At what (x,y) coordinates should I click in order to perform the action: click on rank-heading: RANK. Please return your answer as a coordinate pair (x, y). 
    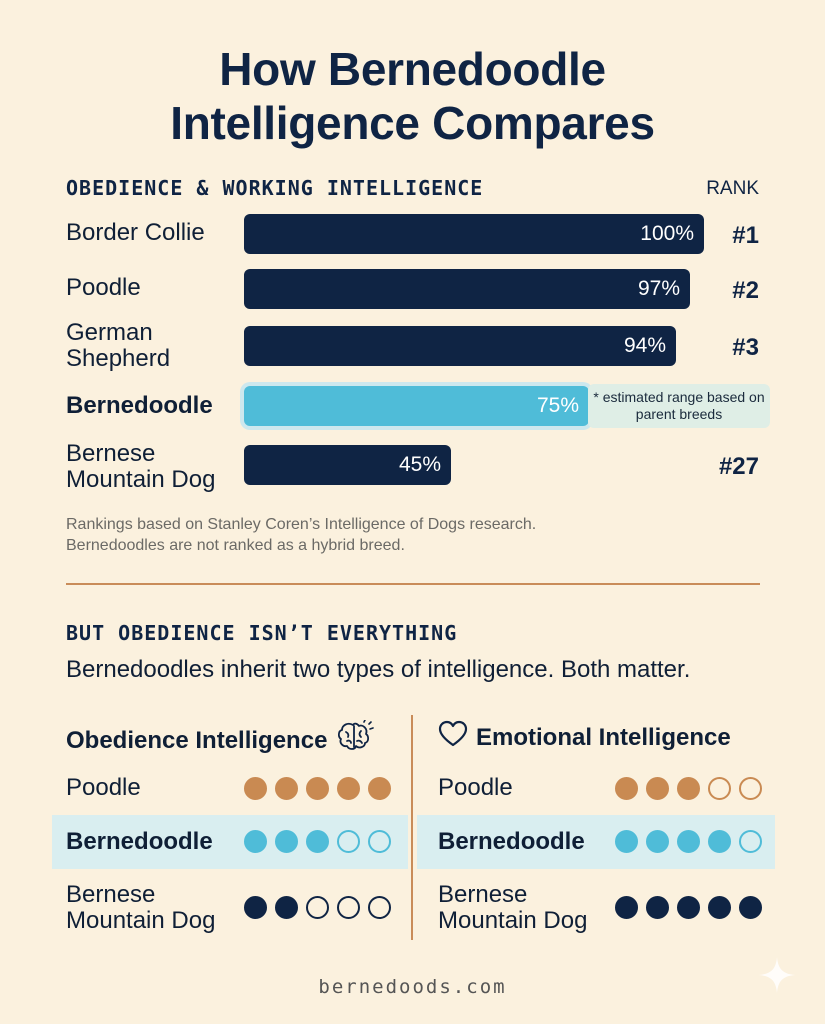
    Looking at the image, I should click on (732, 188).